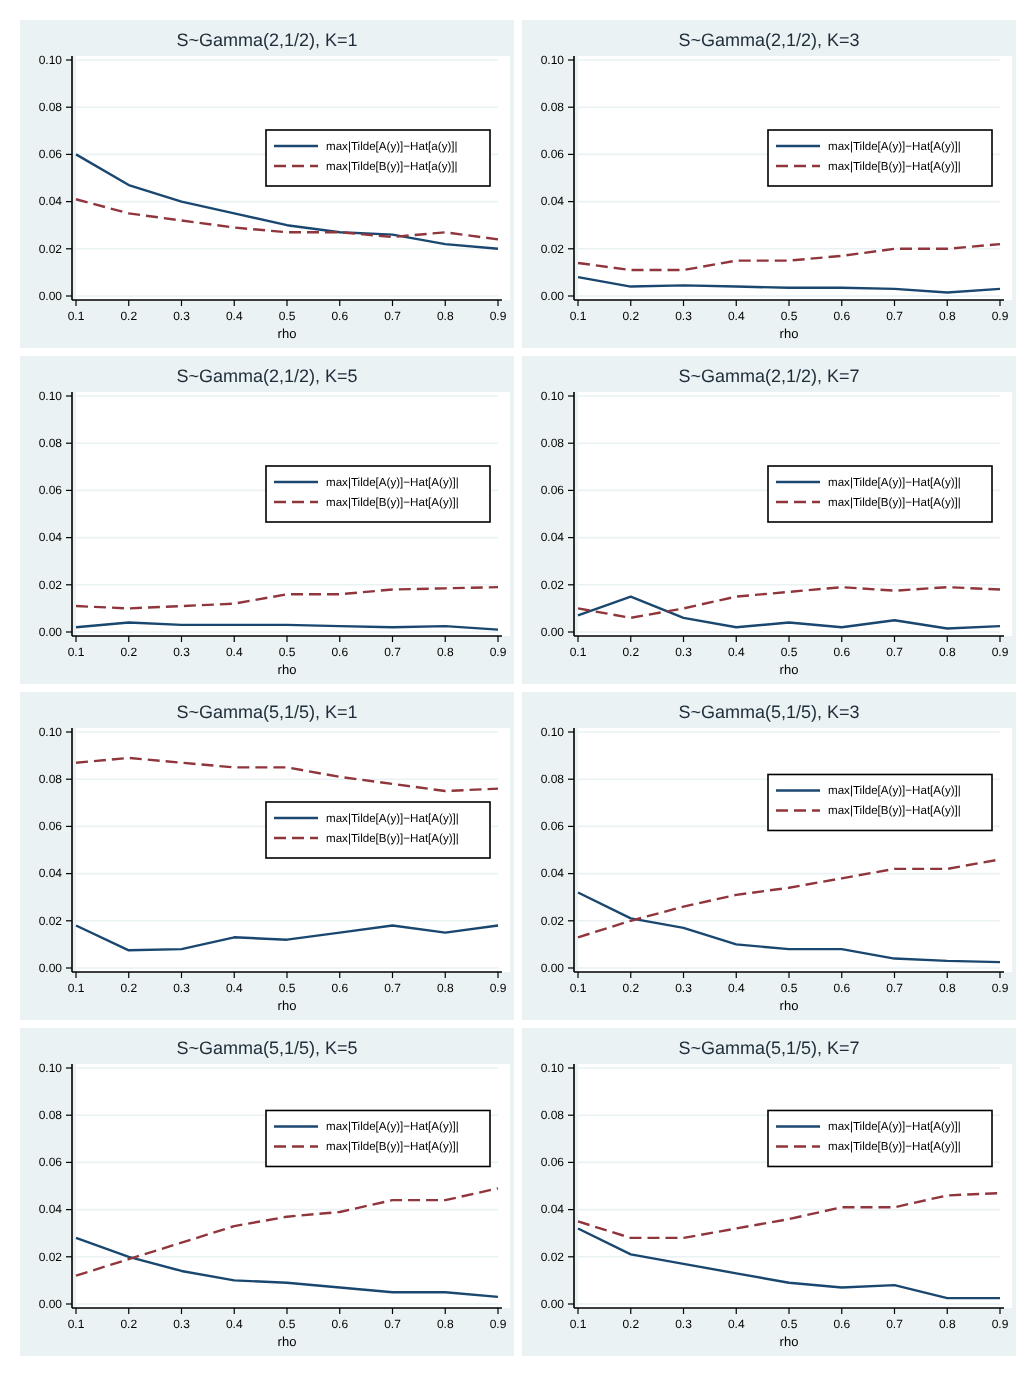 This screenshot has height=1376, width=1036. Describe the element at coordinates (267, 1048) in the screenshot. I see `chart-title: S~Gamma(5,1/5), K=5` at that location.